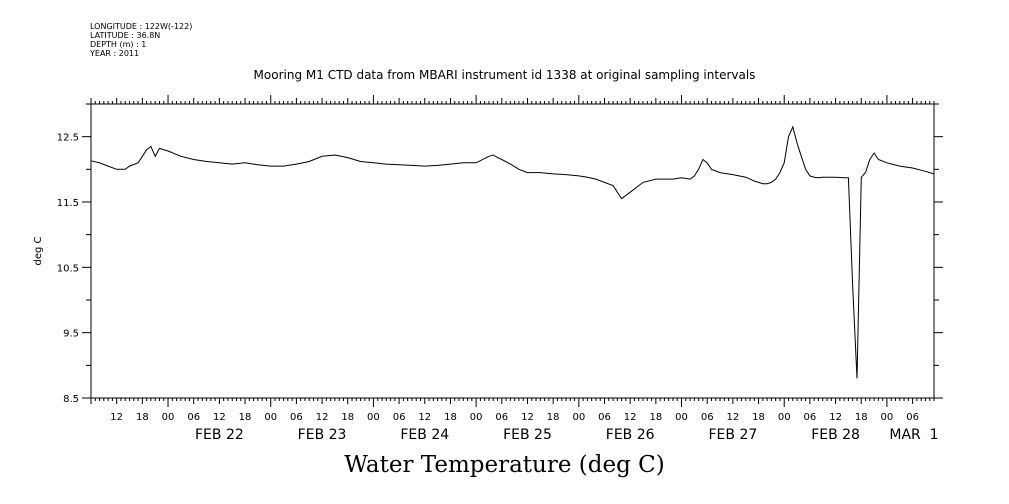 The width and height of the screenshot is (1009, 504). Describe the element at coordinates (125, 35) in the screenshot. I see `latitude-label: LATITUDE : 36.8N` at that location.